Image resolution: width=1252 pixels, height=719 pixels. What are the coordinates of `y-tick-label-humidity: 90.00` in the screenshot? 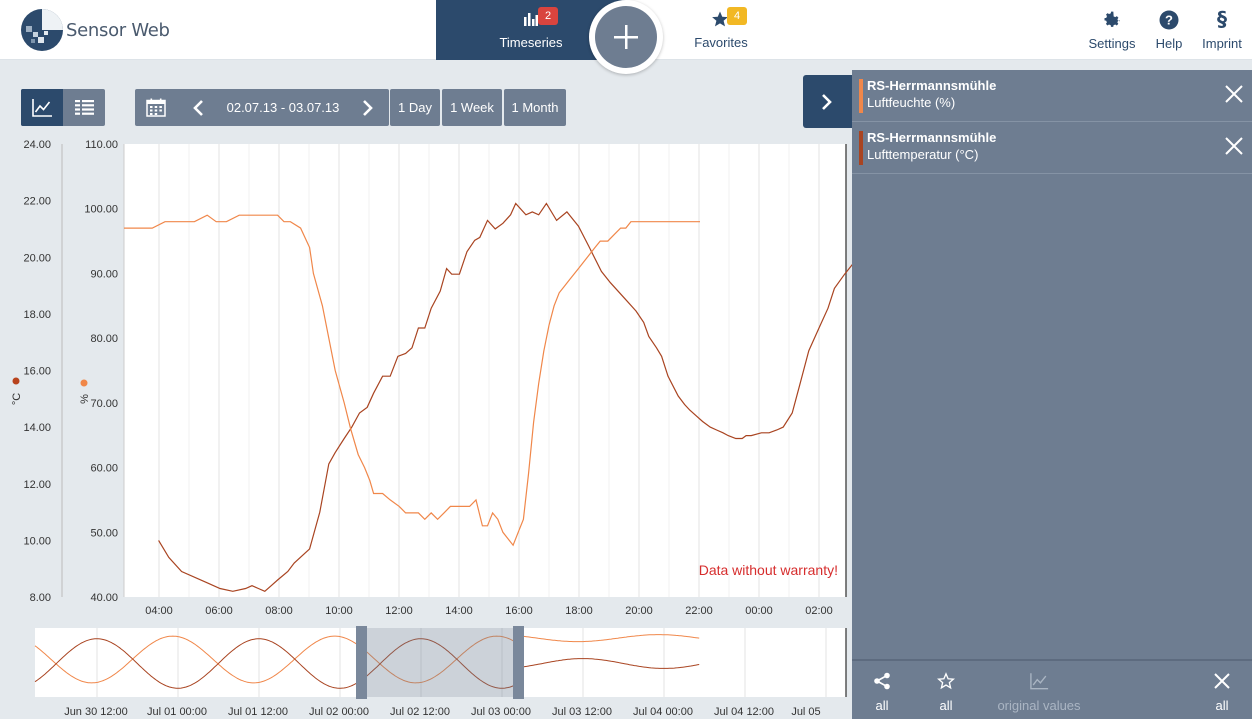 It's located at (104, 274).